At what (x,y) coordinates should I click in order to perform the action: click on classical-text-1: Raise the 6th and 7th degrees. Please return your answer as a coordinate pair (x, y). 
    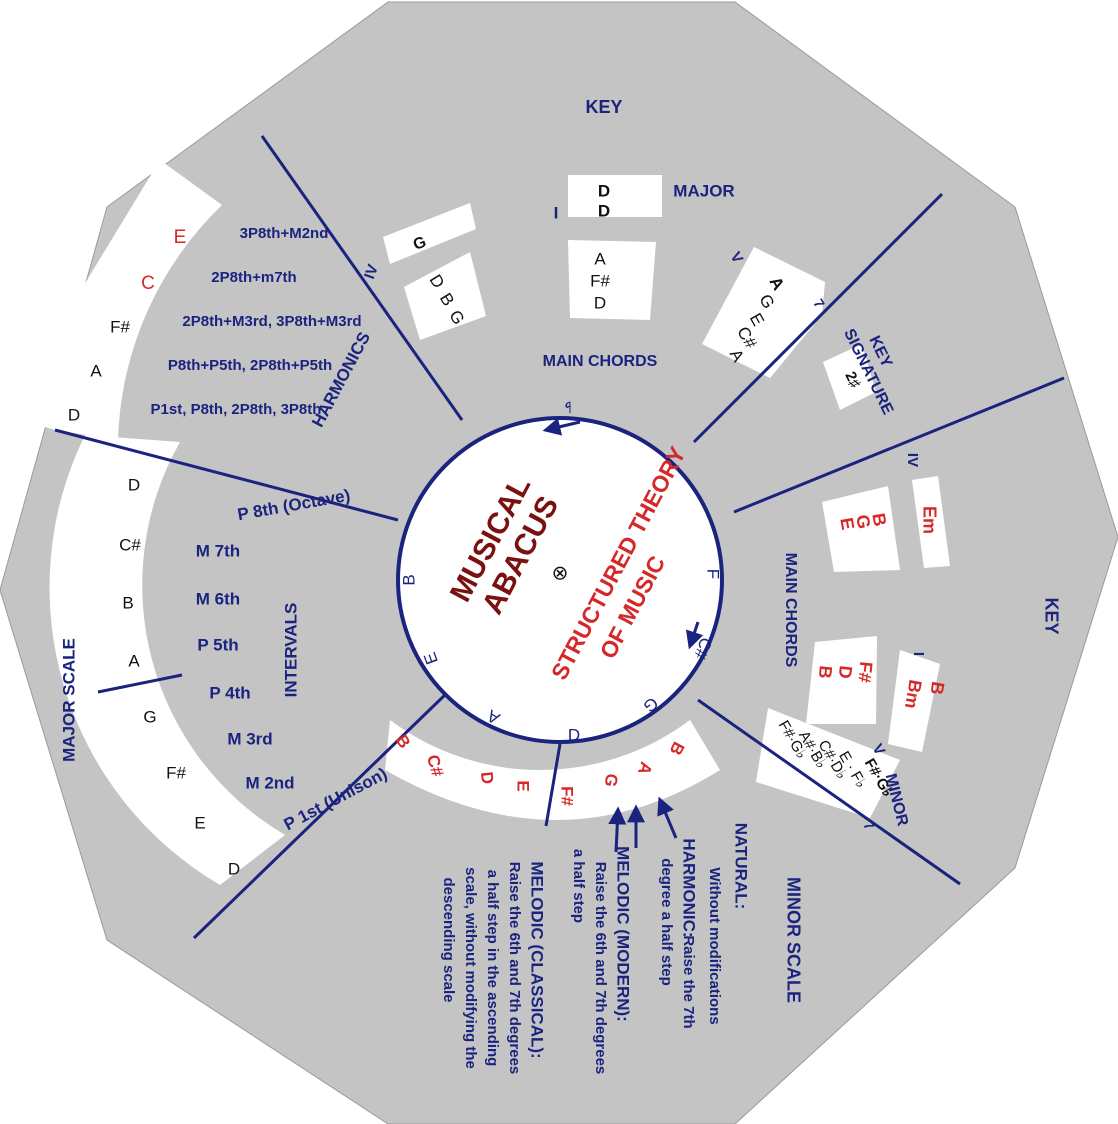
    Looking at the image, I should click on (514, 968).